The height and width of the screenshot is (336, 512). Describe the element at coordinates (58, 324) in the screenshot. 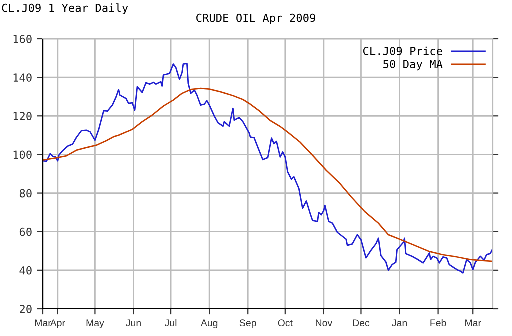

I see `x-tick-label: Apr` at that location.